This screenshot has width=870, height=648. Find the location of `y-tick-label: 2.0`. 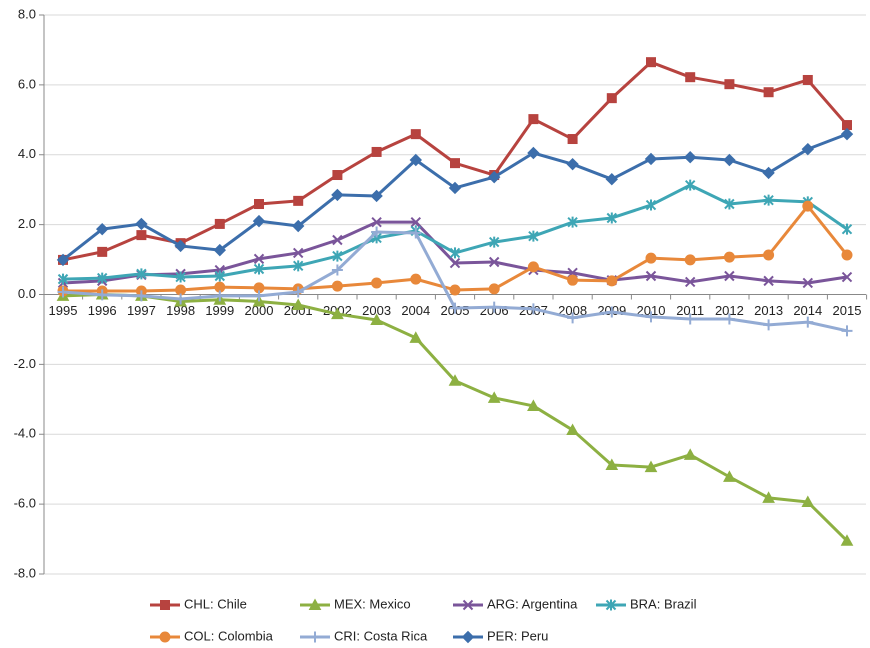

y-tick-label: 2.0 is located at coordinates (27, 223).